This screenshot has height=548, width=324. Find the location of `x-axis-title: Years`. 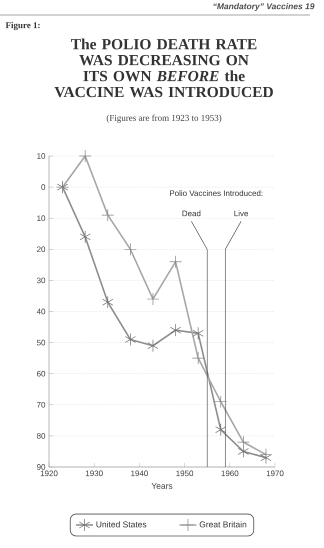

x-axis-title: Years is located at coordinates (162, 486).